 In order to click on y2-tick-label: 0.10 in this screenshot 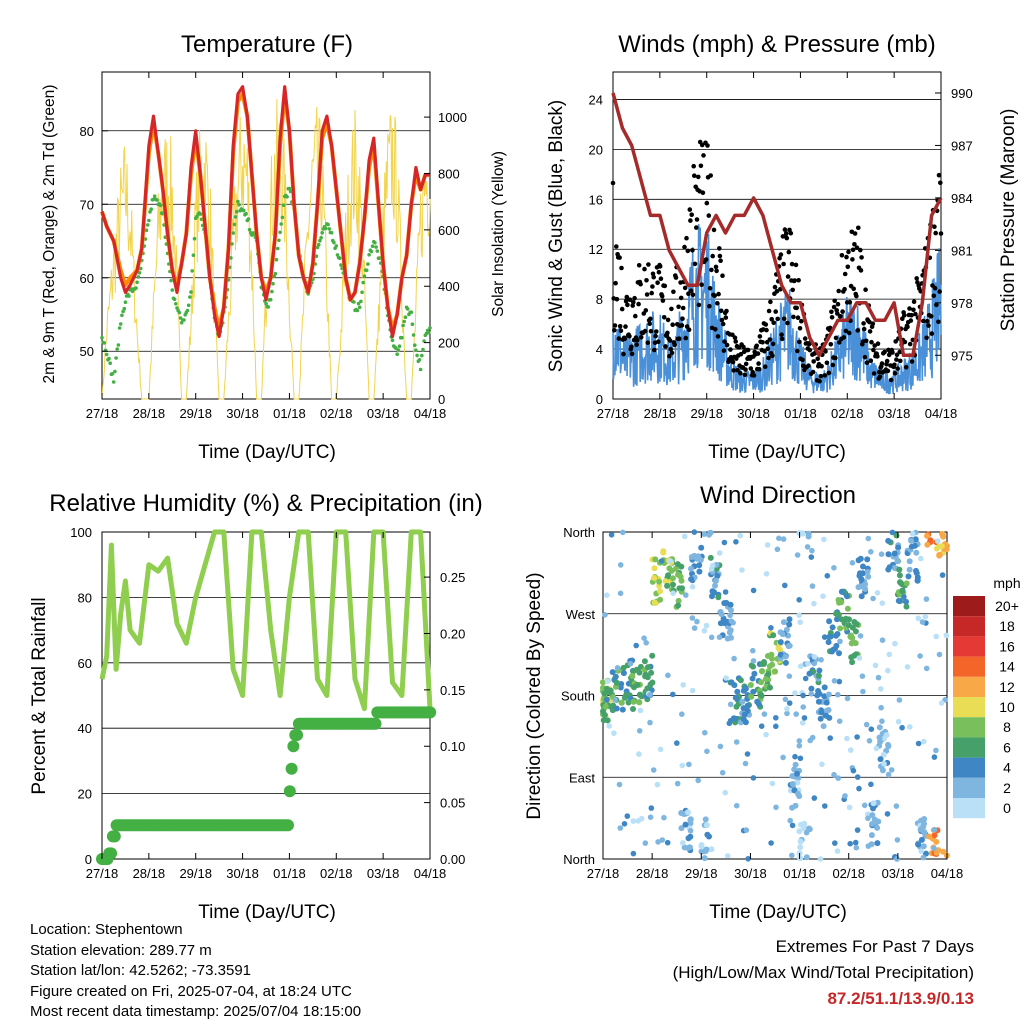, I will do `click(452, 746)`.